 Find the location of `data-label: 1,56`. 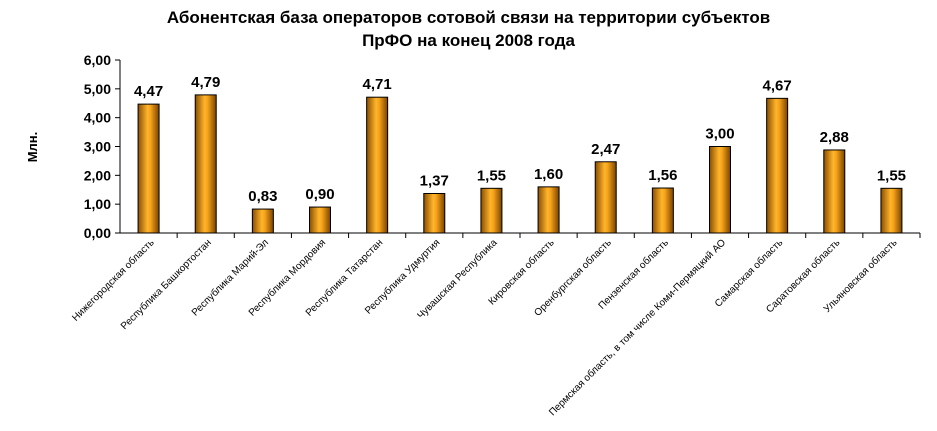

data-label: 1,56 is located at coordinates (662, 175).